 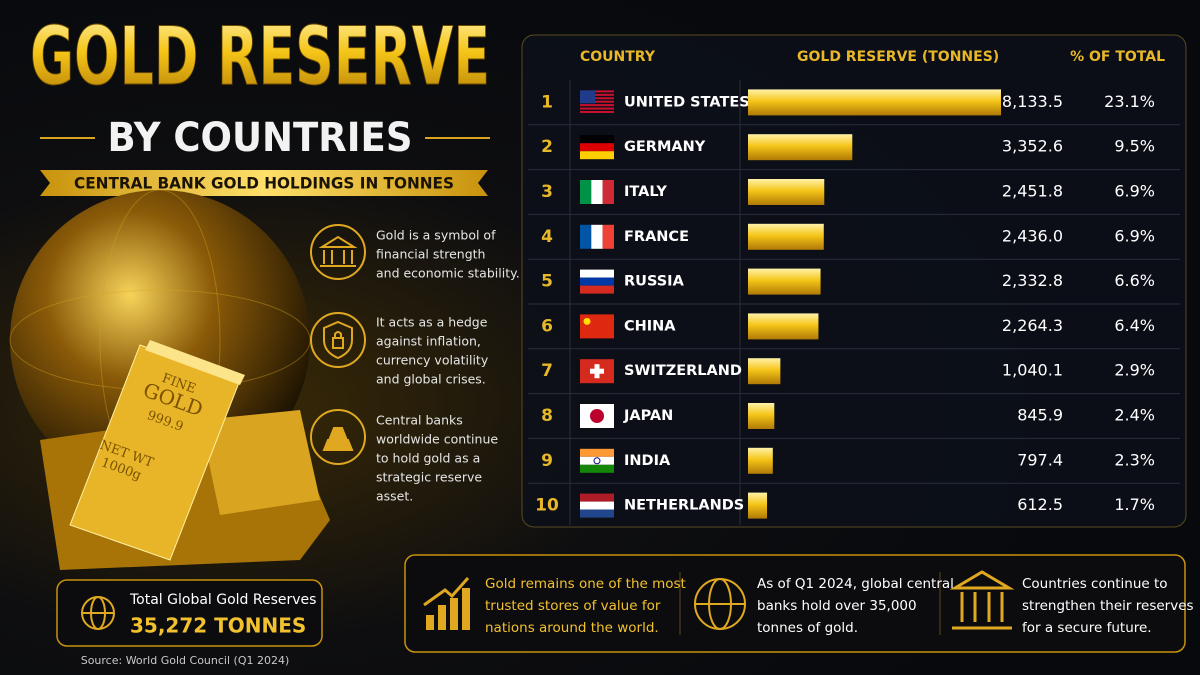 I want to click on rank: 4, so click(x=547, y=237).